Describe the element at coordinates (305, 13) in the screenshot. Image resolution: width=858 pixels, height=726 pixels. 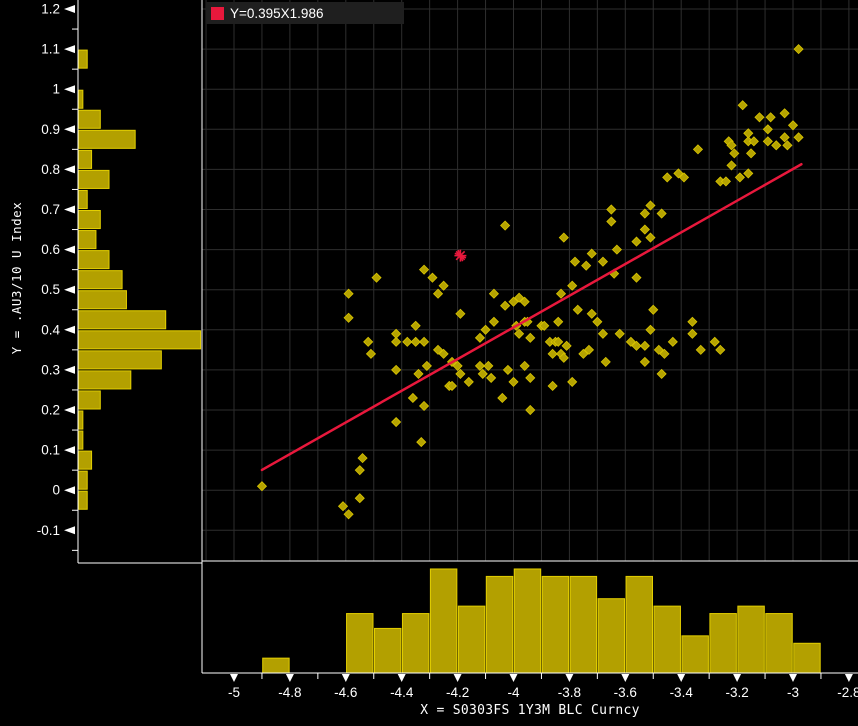
I see `legend: Y=0.395X1.986` at that location.